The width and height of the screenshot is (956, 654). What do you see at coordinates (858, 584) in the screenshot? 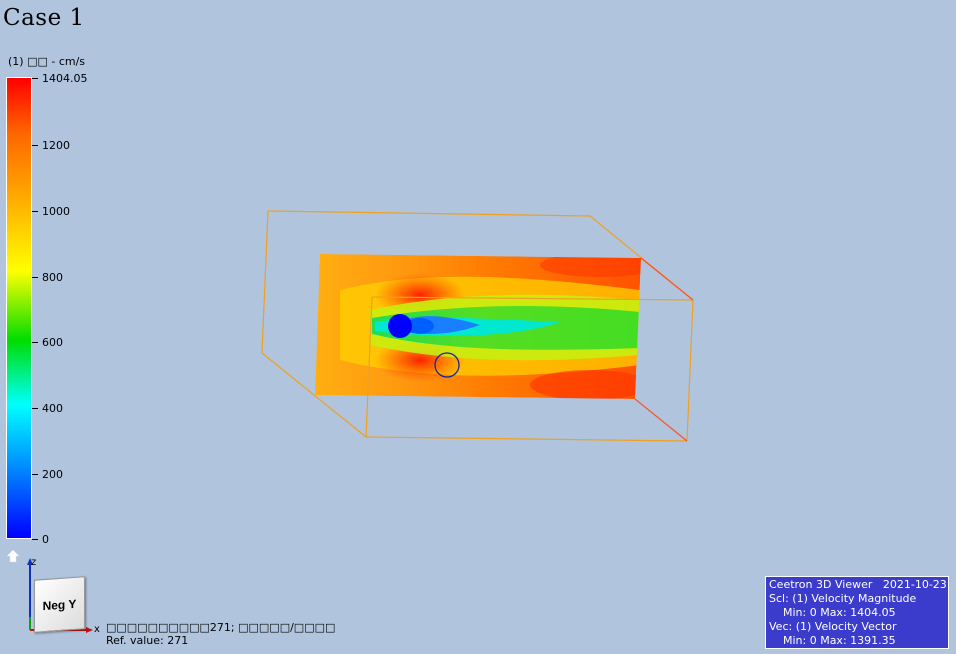
I see `info-line-viewer: Ceetron 3D Viewer 2021-10-23` at bounding box center [858, 584].